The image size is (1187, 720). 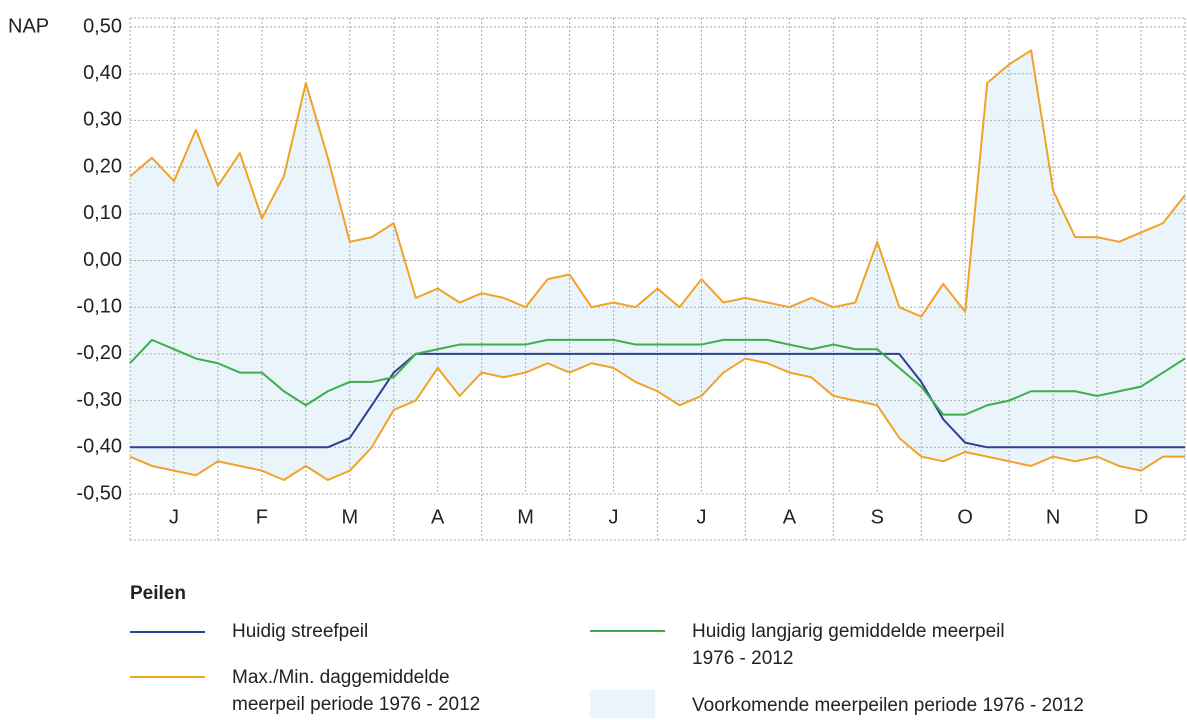 What do you see at coordinates (262, 517) in the screenshot?
I see `x-tick-label: F` at bounding box center [262, 517].